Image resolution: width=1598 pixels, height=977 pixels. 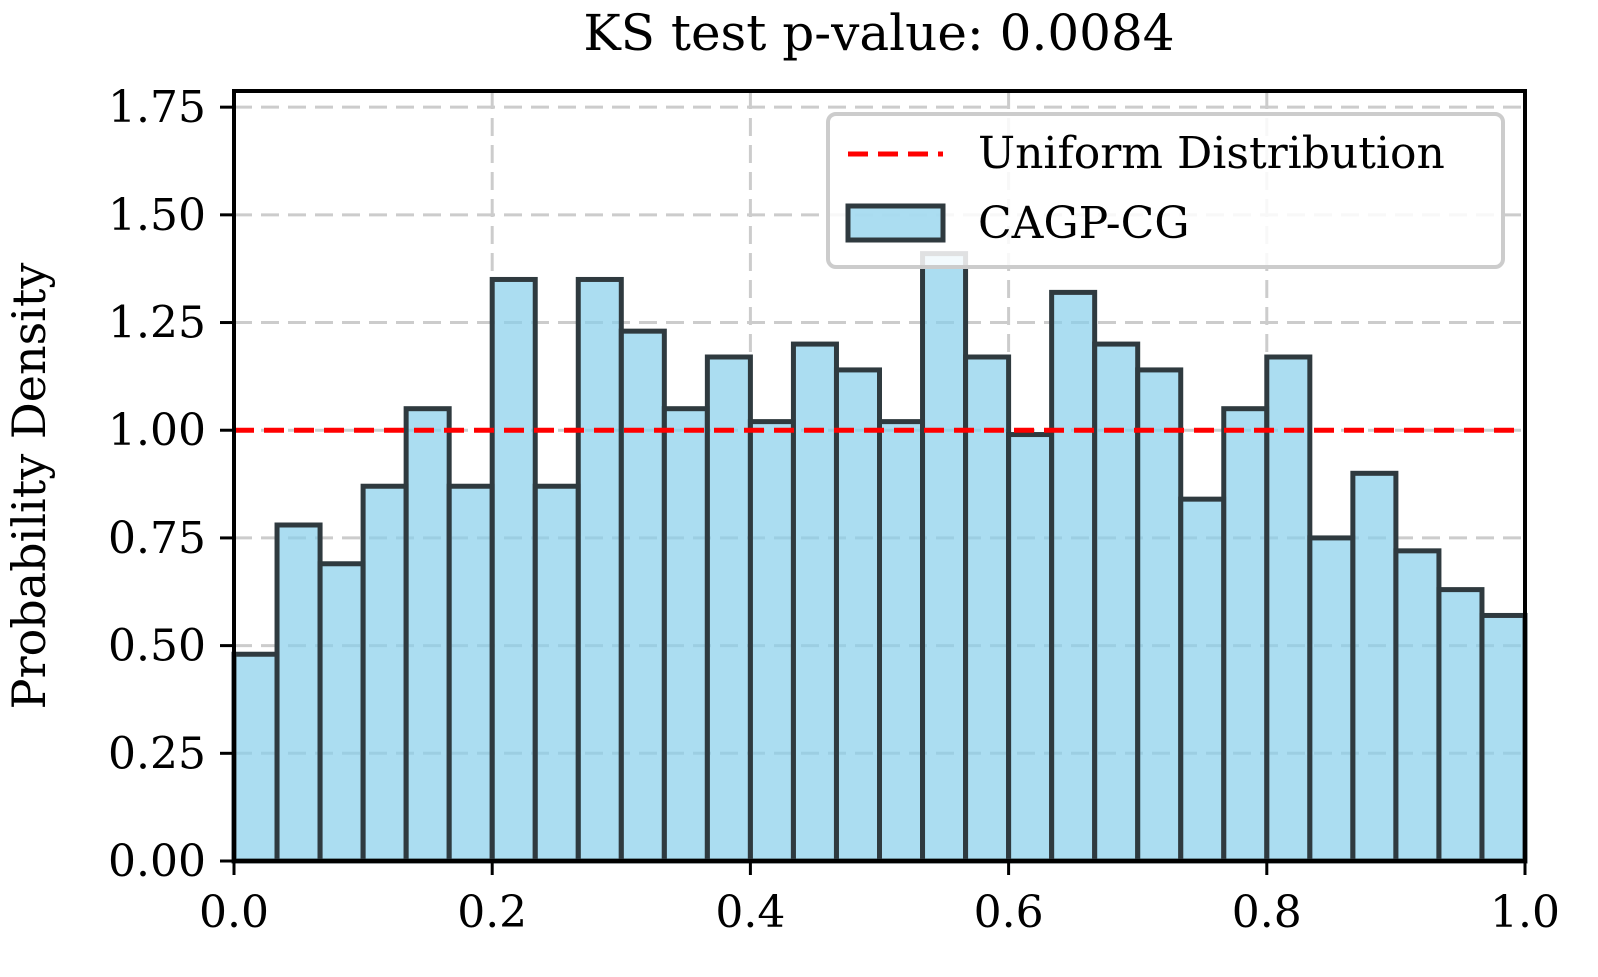 What do you see at coordinates (29, 486) in the screenshot?
I see `y-axis-title: Probability Density` at bounding box center [29, 486].